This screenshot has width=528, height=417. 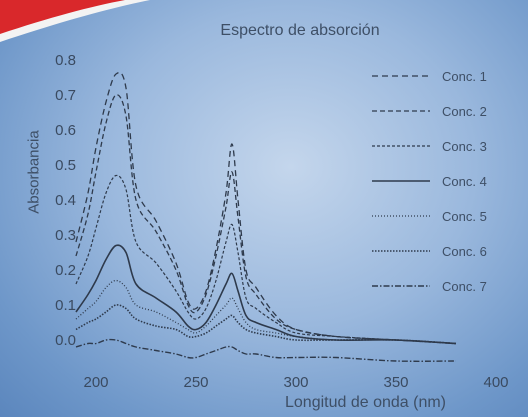 What do you see at coordinates (65, 235) in the screenshot?
I see `y-tick-label: 0.3` at bounding box center [65, 235].